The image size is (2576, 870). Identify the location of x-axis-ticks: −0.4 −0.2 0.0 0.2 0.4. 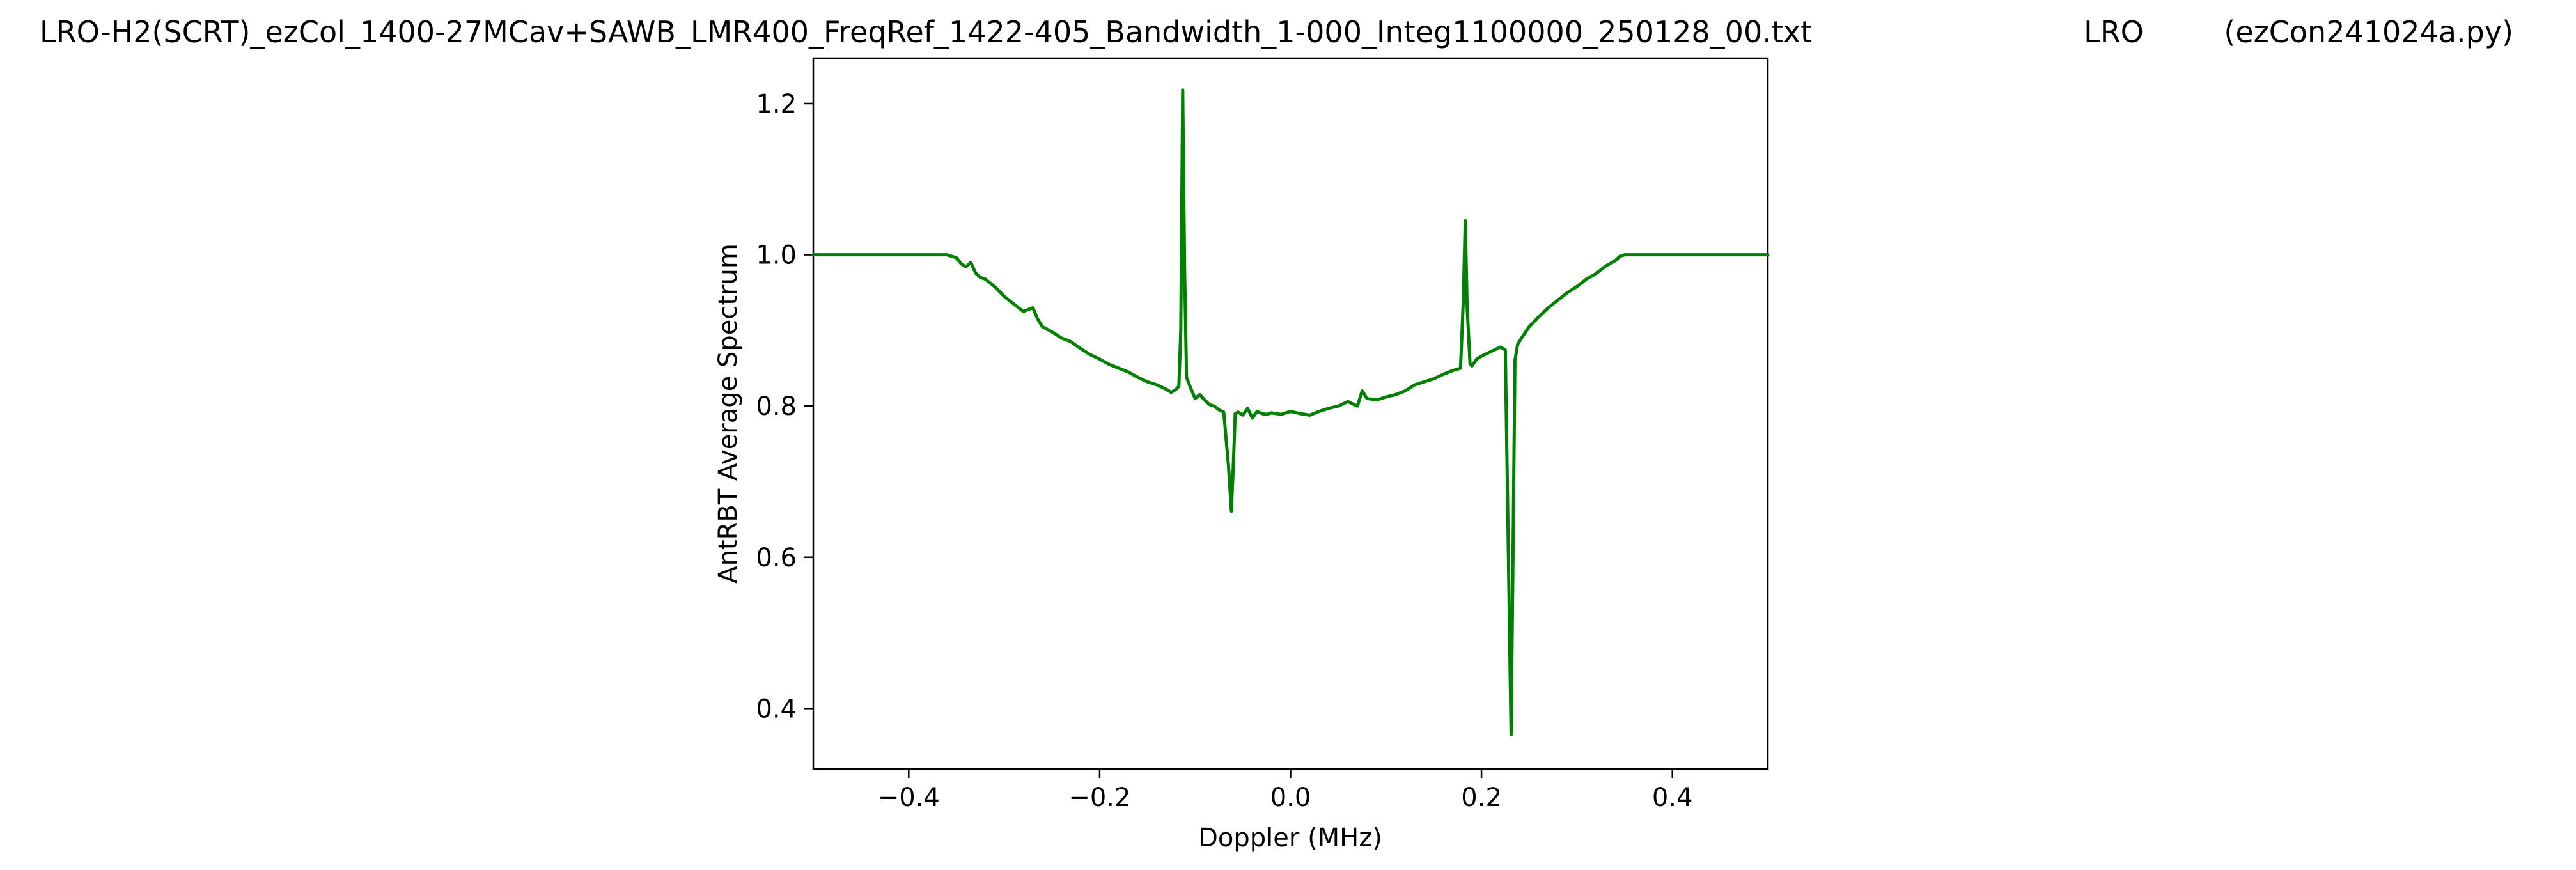
(1285, 790).